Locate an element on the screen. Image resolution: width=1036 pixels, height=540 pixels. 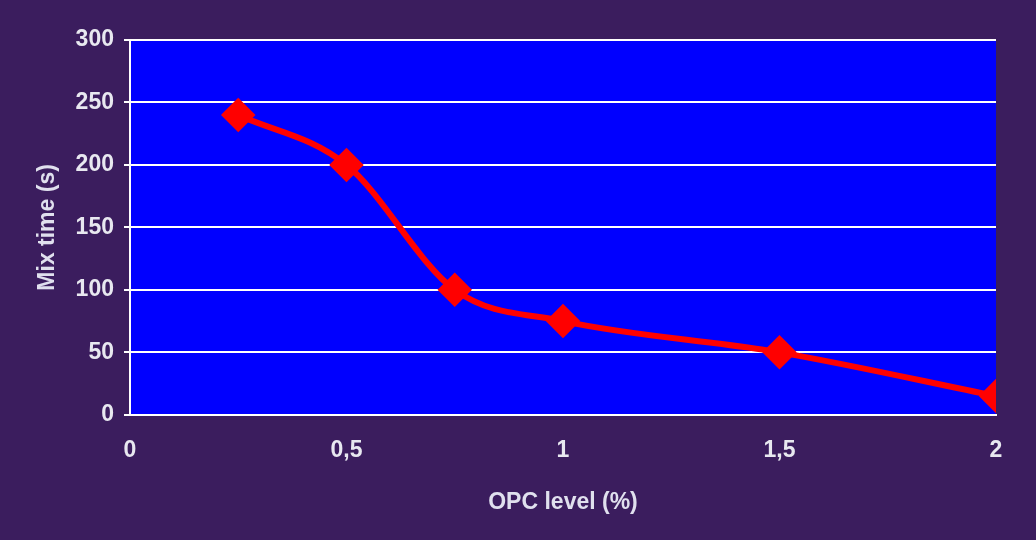
y-tick-label: 50 is located at coordinates (101, 350).